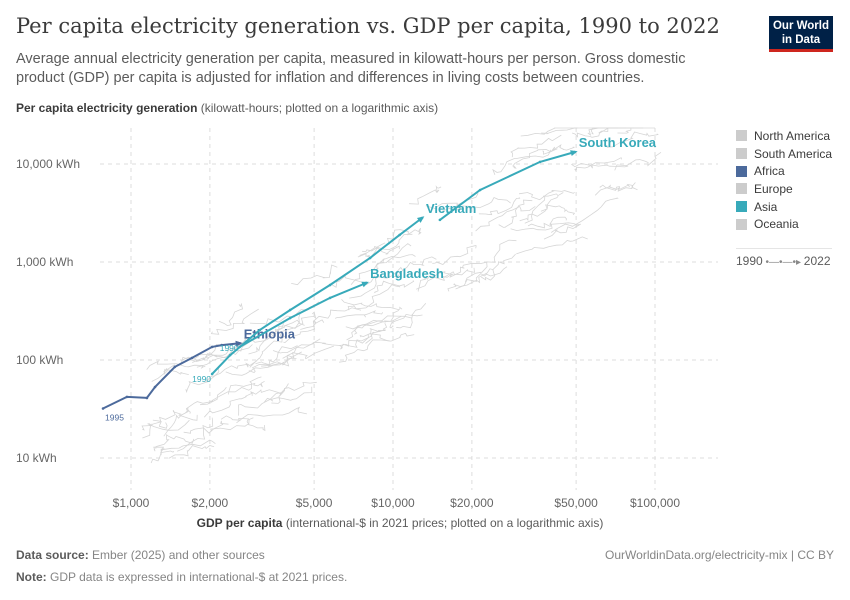  What do you see at coordinates (239, 523) in the screenshot?
I see `x-axis-label-bold: GDP per capita` at bounding box center [239, 523].